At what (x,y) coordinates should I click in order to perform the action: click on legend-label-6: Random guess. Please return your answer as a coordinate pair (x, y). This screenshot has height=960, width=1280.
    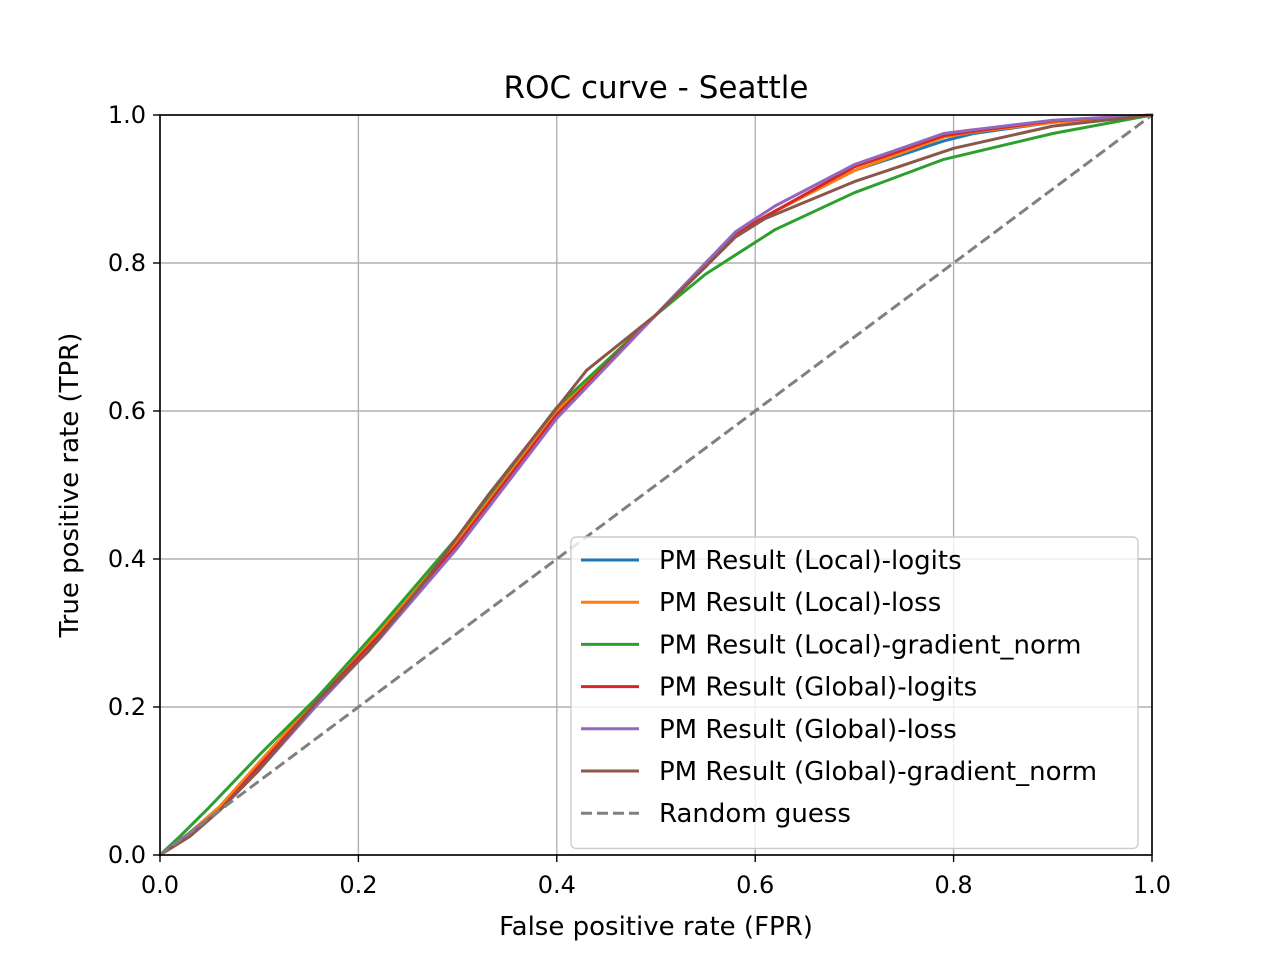
    Looking at the image, I should click on (755, 814).